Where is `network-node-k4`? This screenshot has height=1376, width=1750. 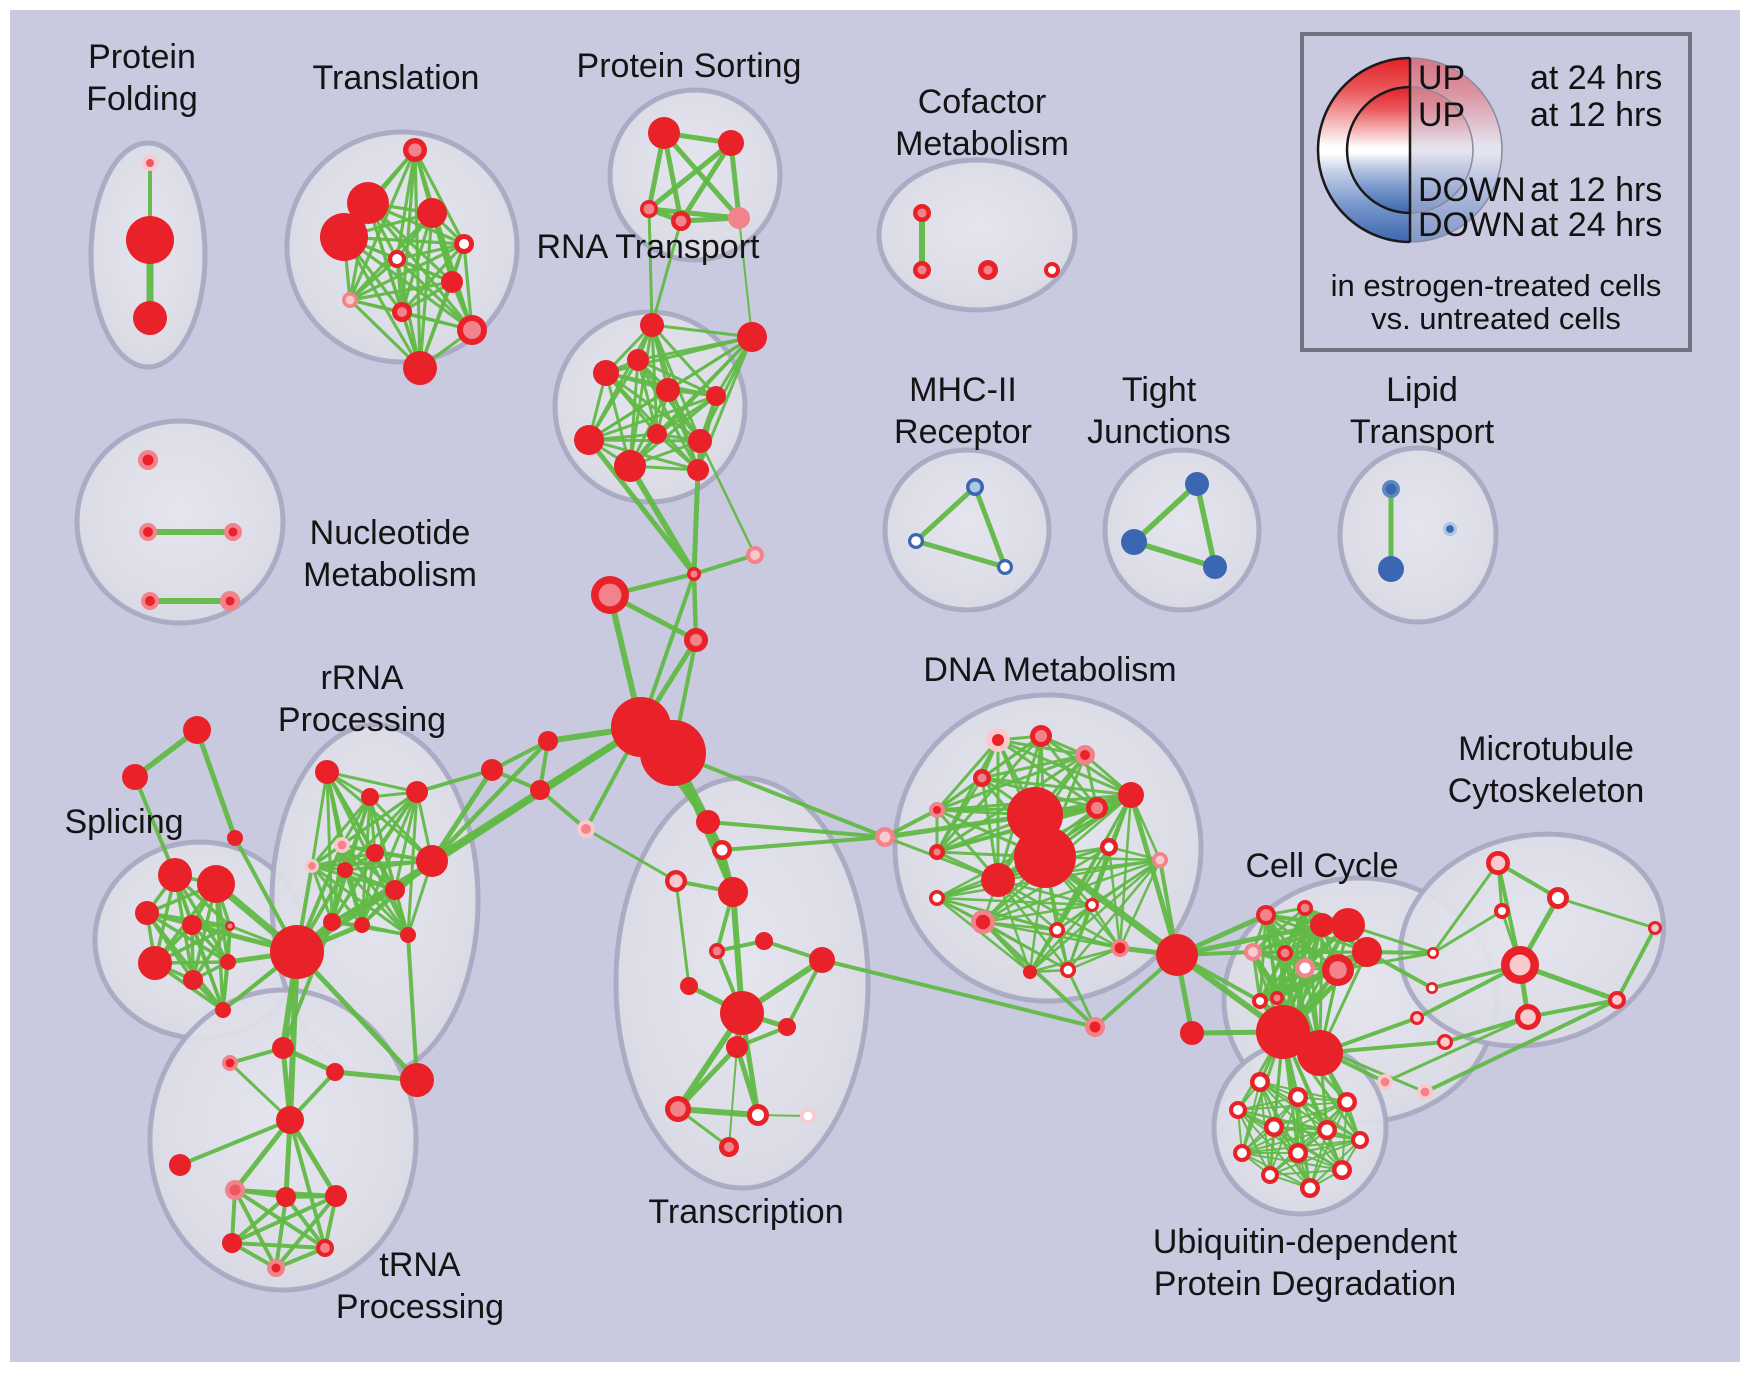
network-node-k4 is located at coordinates (1367, 952).